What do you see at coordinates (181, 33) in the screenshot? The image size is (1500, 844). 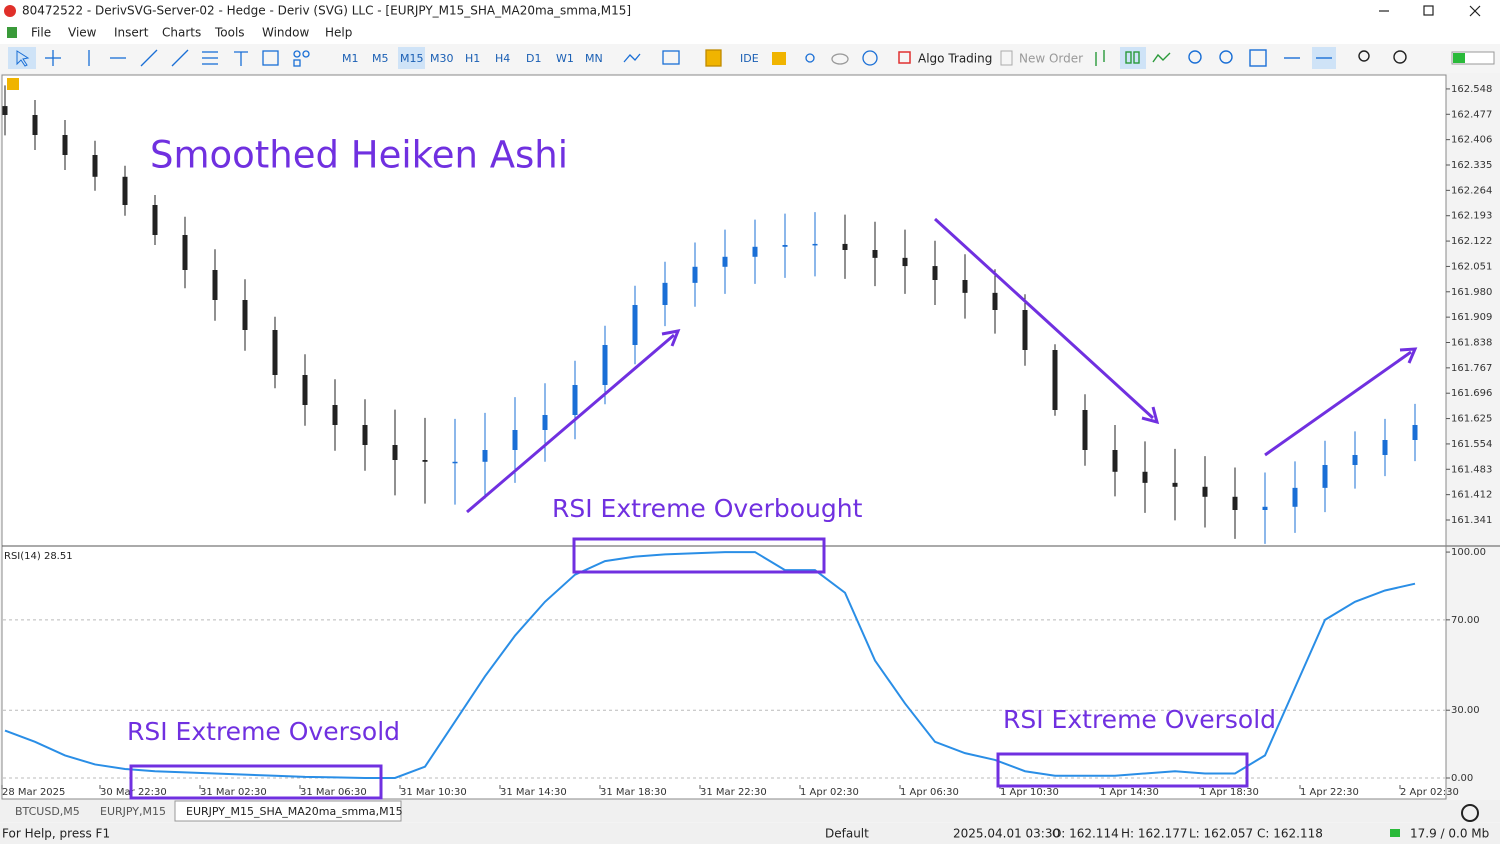 I see `menu-item: Charts` at bounding box center [181, 33].